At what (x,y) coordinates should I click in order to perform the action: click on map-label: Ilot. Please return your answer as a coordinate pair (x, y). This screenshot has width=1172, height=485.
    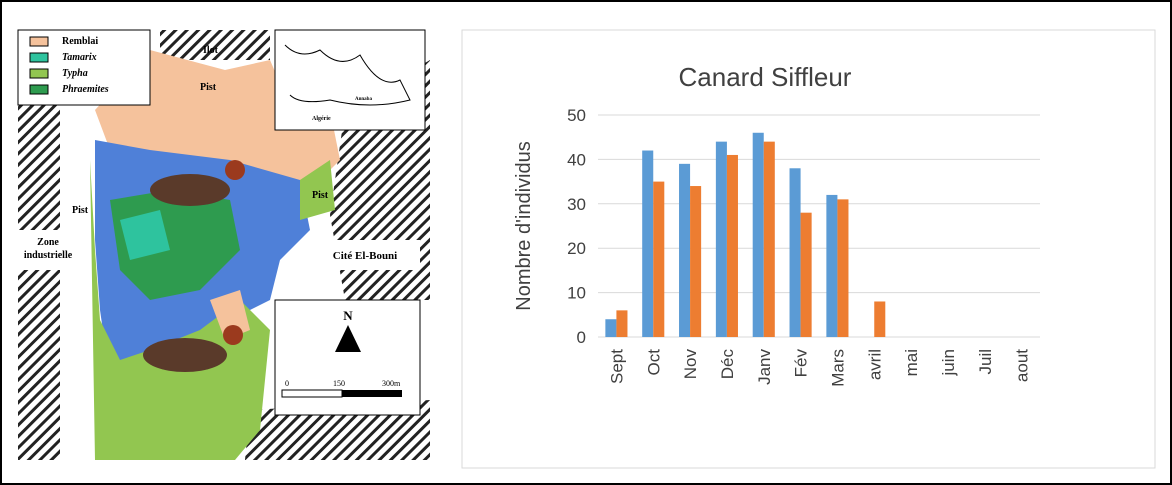
    Looking at the image, I should click on (211, 50).